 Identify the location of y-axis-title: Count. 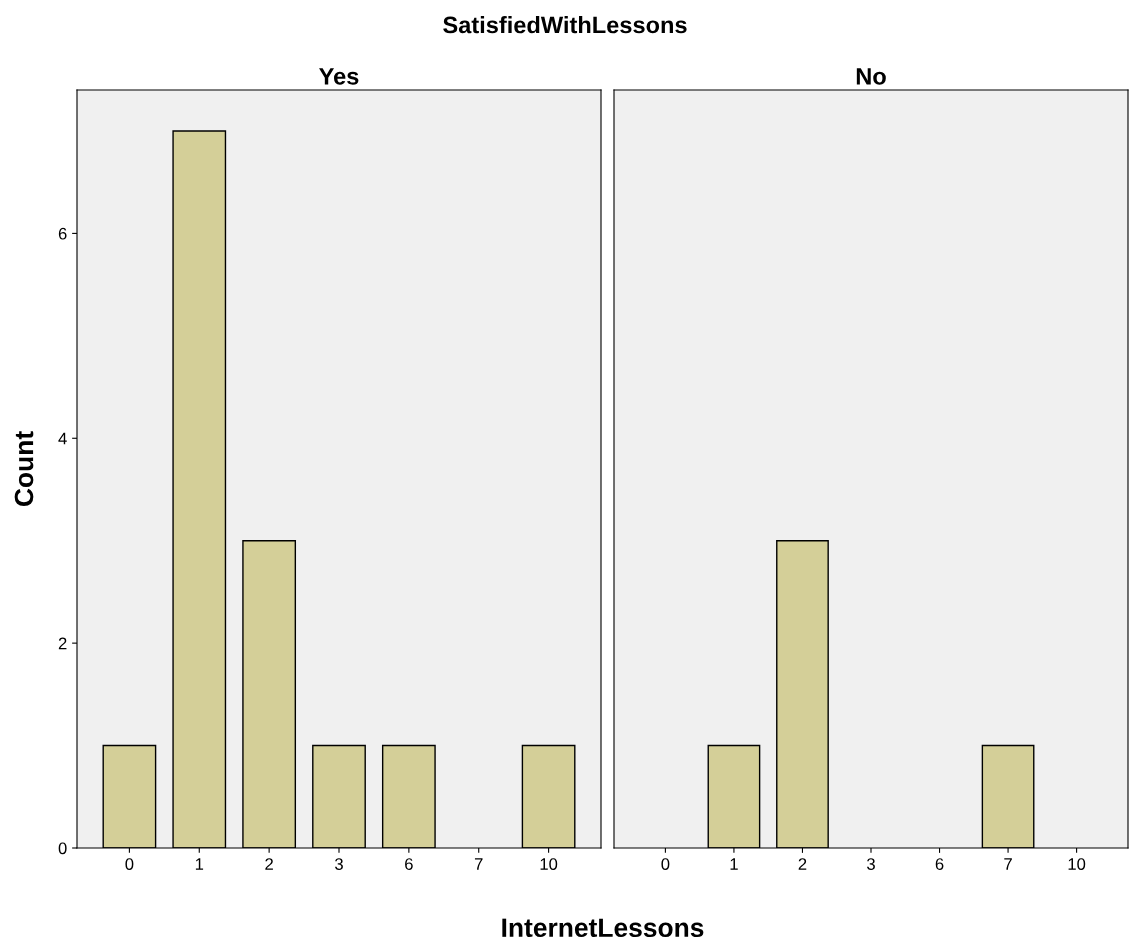
(24, 469).